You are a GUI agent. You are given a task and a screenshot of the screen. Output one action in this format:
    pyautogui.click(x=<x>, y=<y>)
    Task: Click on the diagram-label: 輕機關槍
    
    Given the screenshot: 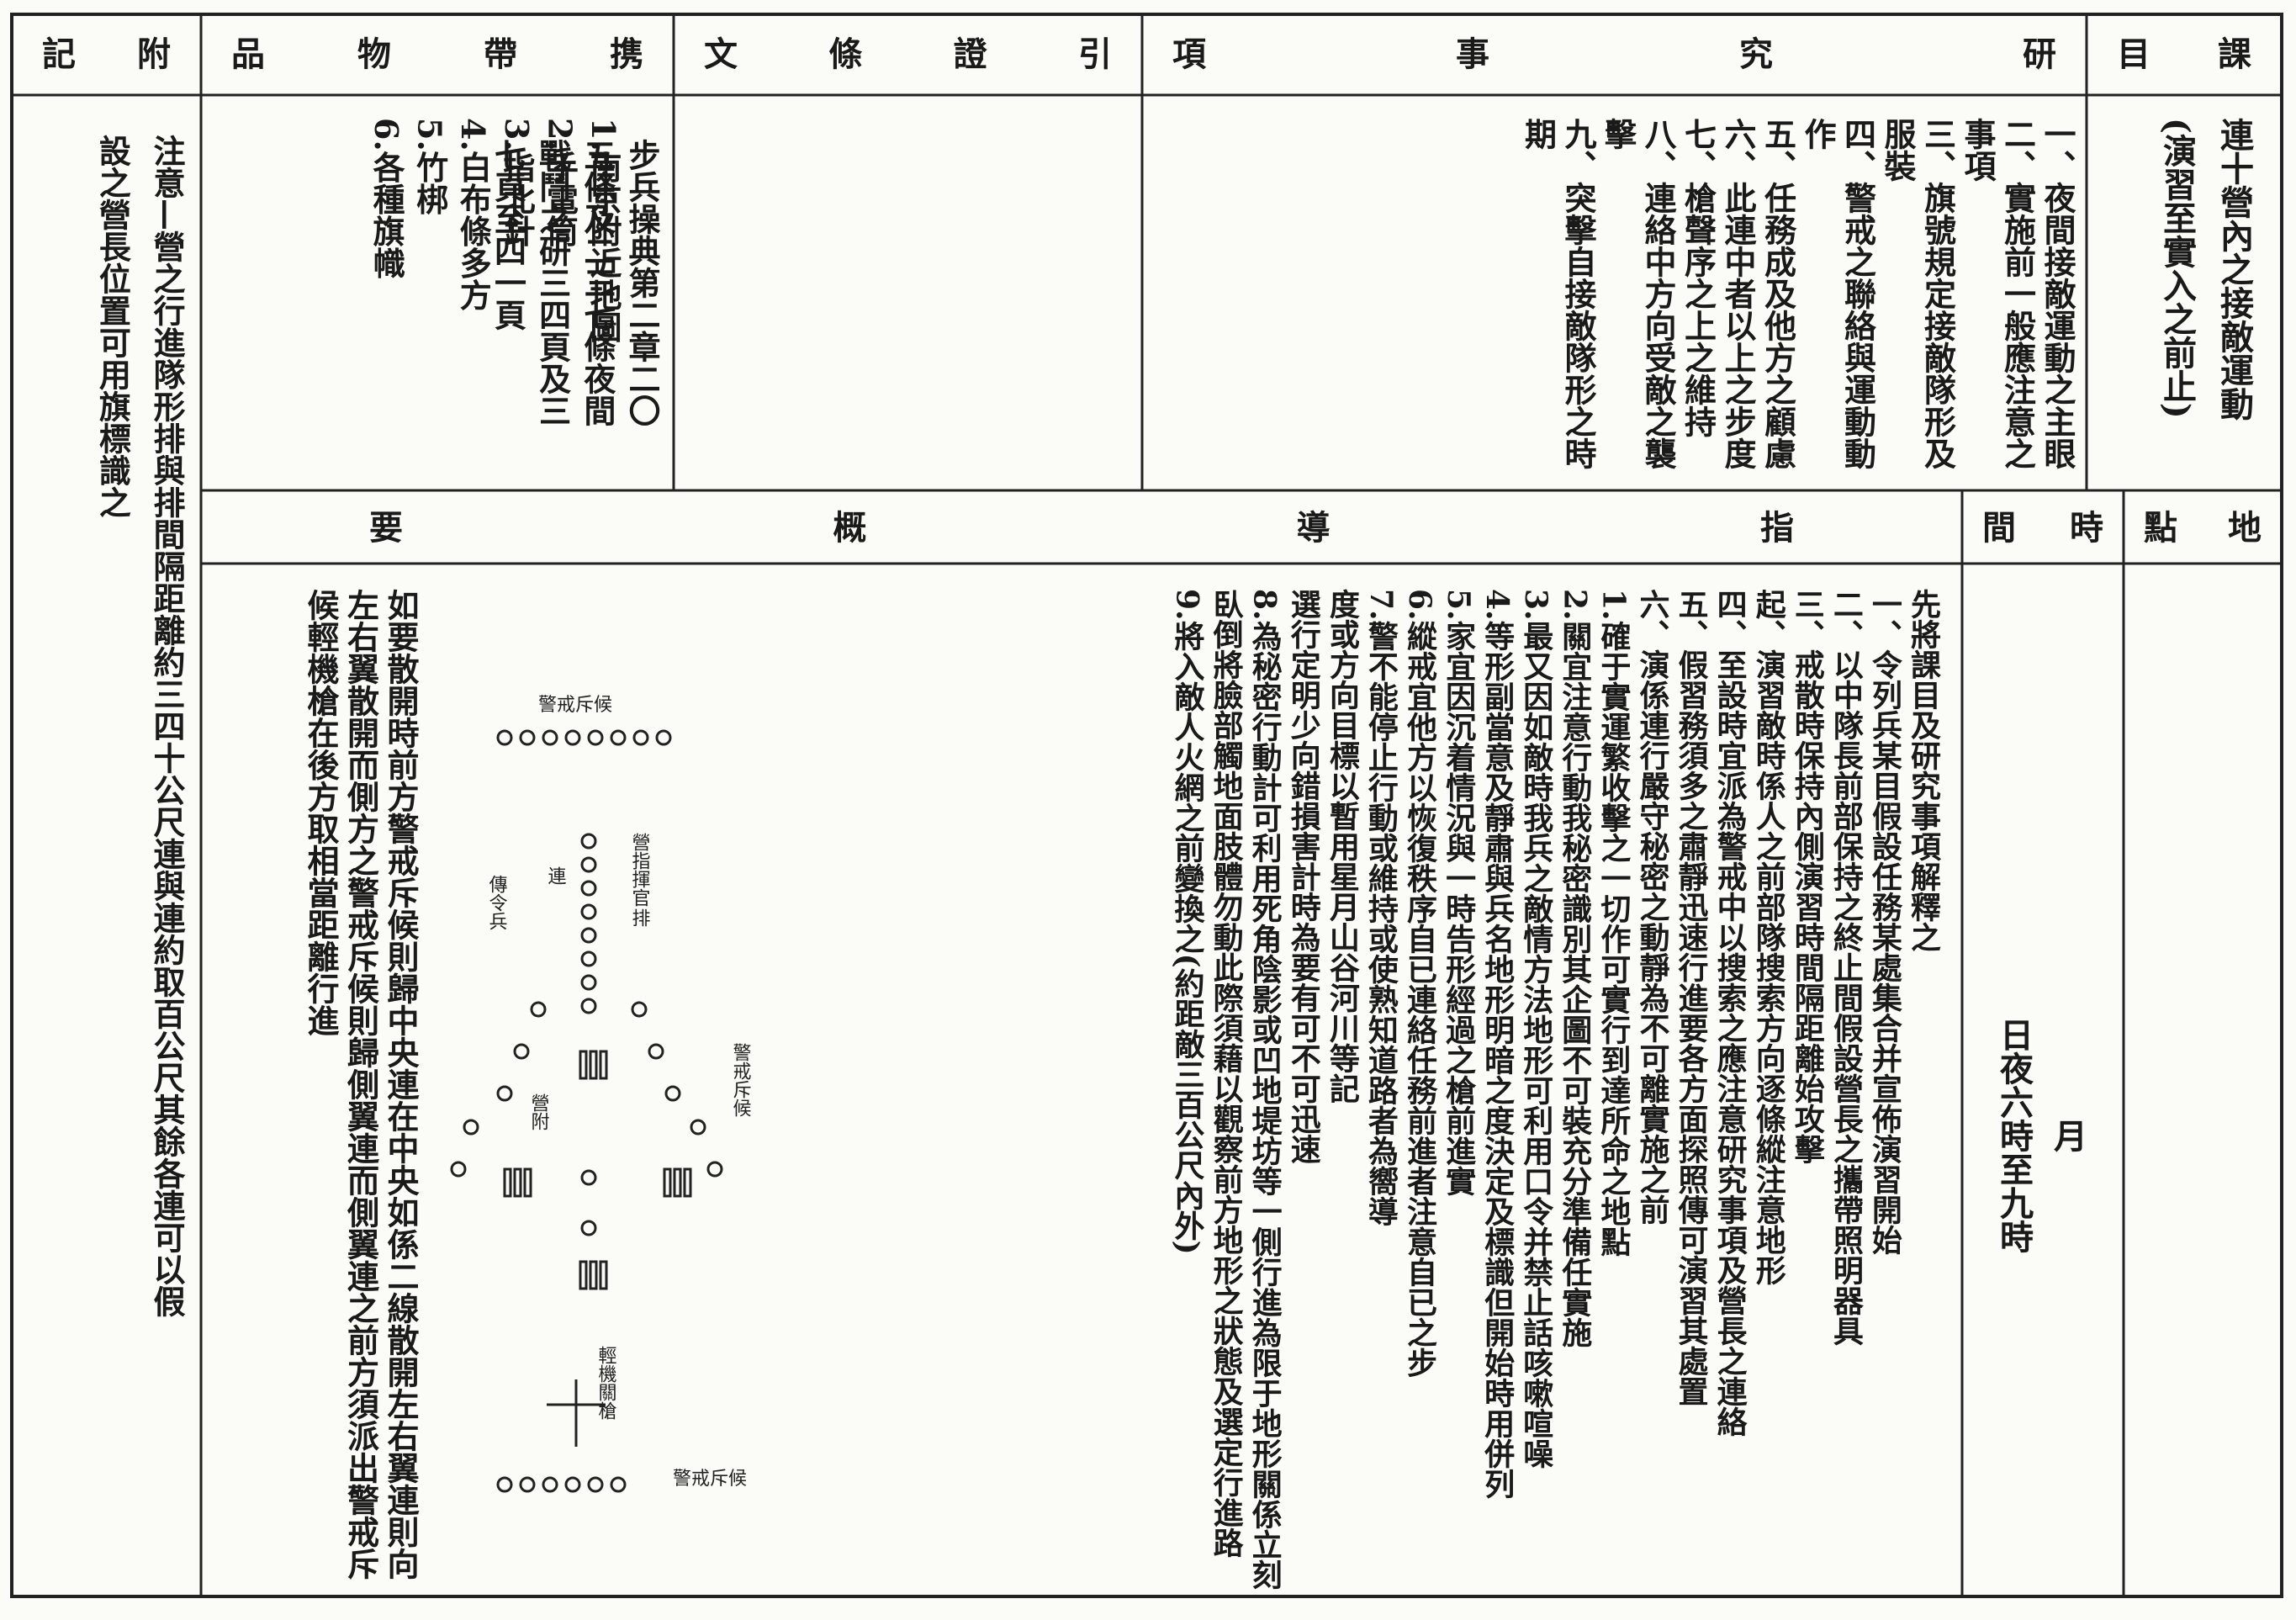 What is the action you would take?
    pyautogui.click(x=606, y=1383)
    